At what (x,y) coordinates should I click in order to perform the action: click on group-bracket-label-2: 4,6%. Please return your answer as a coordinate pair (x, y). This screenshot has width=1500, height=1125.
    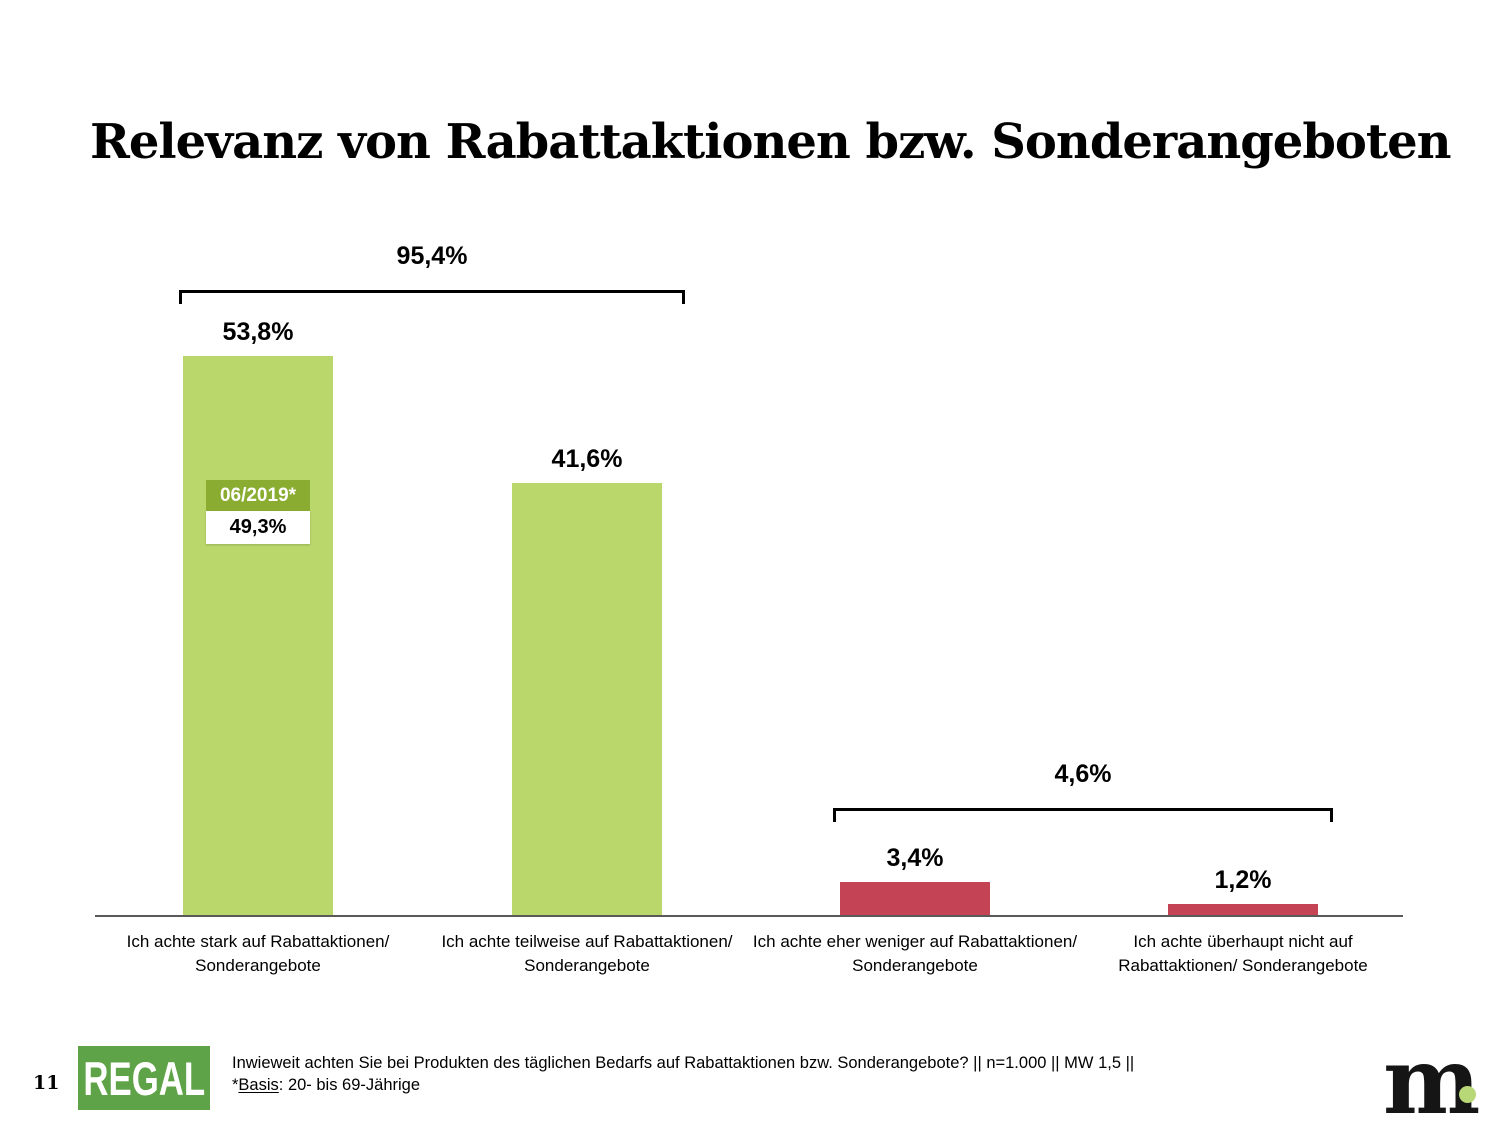
    Looking at the image, I should click on (1083, 774).